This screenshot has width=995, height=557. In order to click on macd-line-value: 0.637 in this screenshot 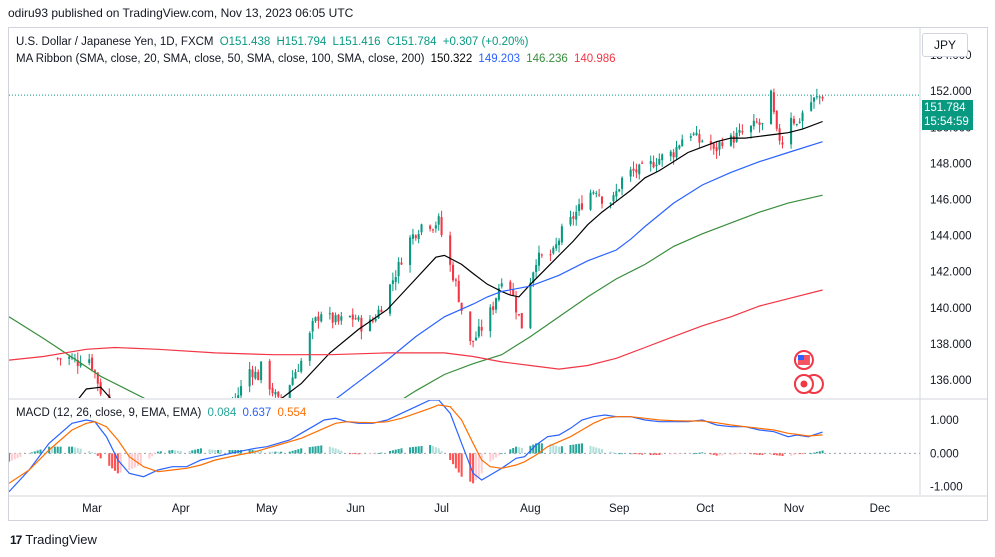, I will do `click(257, 413)`.